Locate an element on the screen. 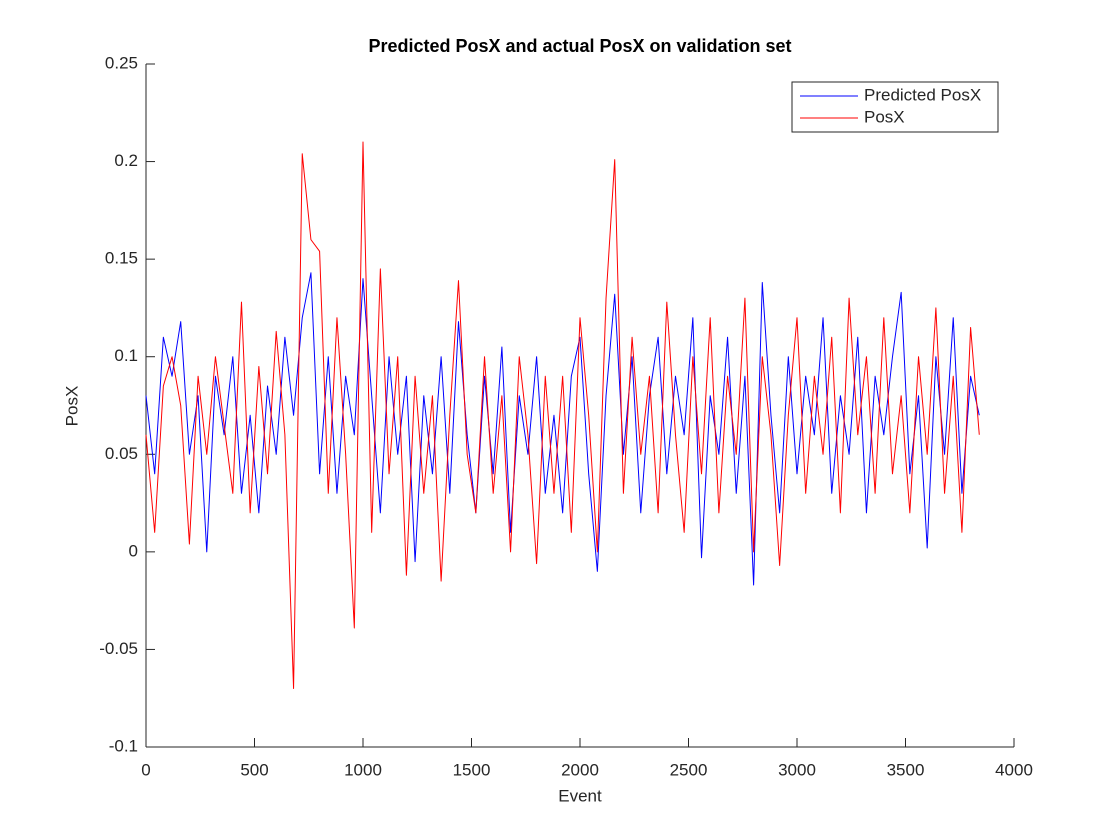 This screenshot has width=1120, height=840. y-tick-label: -0.05 is located at coordinates (118, 648).